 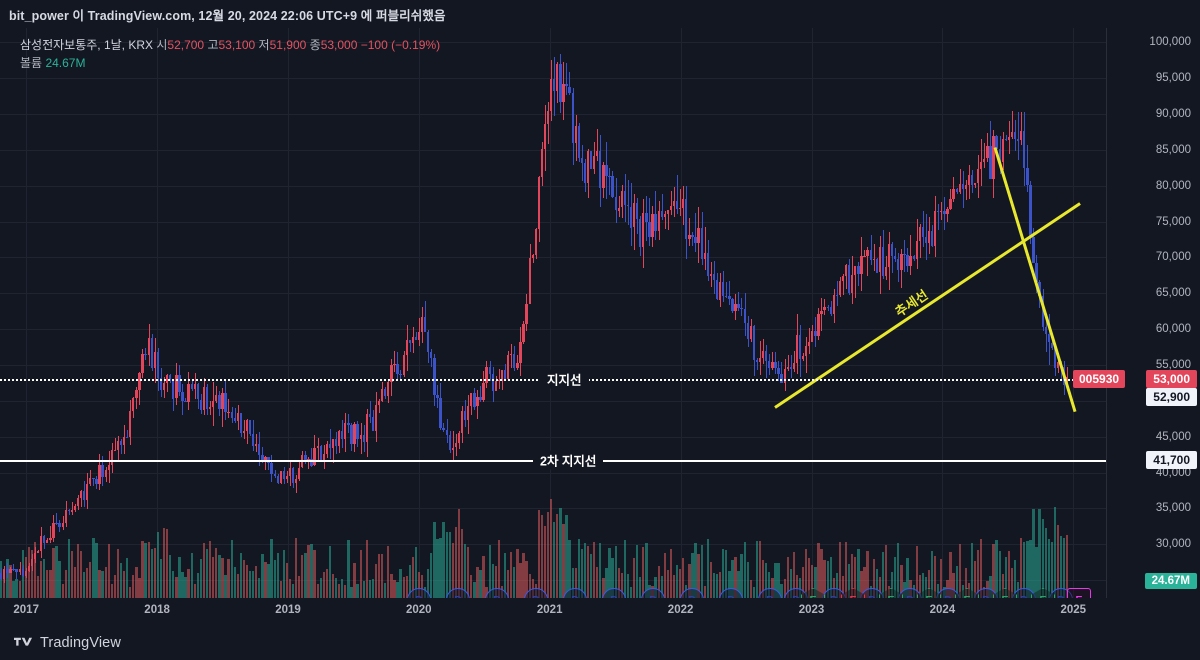 I want to click on time-tick-label: 2017, so click(x=26, y=610).